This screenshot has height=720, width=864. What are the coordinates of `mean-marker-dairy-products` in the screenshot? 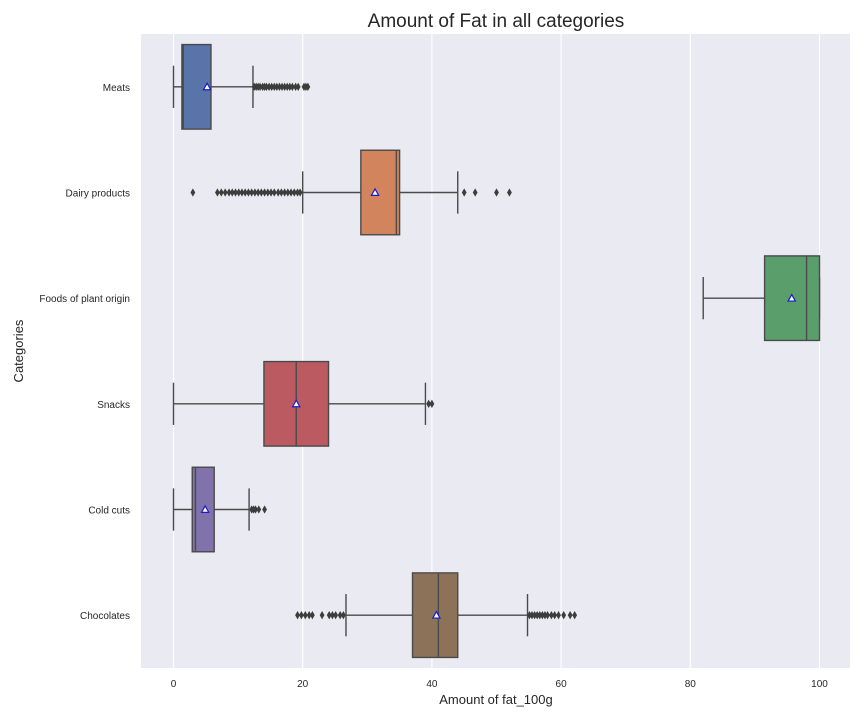 It's located at (375, 191).